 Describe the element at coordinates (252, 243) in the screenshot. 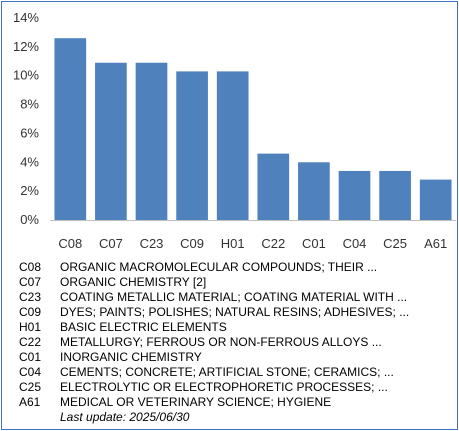

I see `x-axis: C08 C07 C23 C09 H01 C22 C01 C04 C25 A61` at that location.